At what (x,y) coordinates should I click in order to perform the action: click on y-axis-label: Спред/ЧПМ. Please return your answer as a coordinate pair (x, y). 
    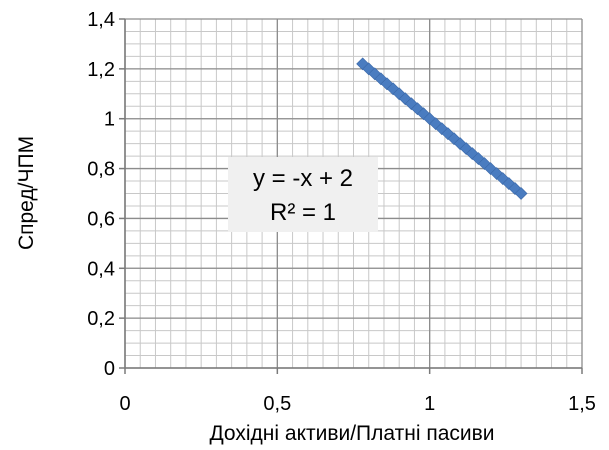
    Looking at the image, I should click on (26, 193).